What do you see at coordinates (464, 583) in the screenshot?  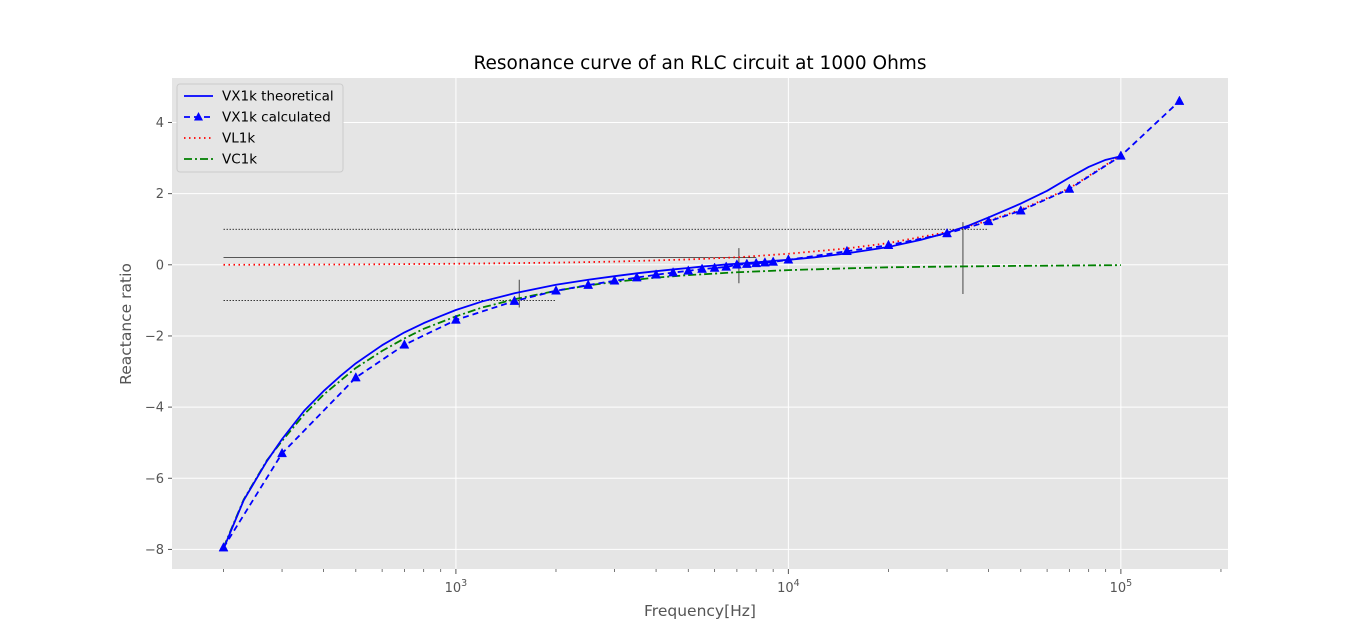 I see `x-tick-exponent: 3` at bounding box center [464, 583].